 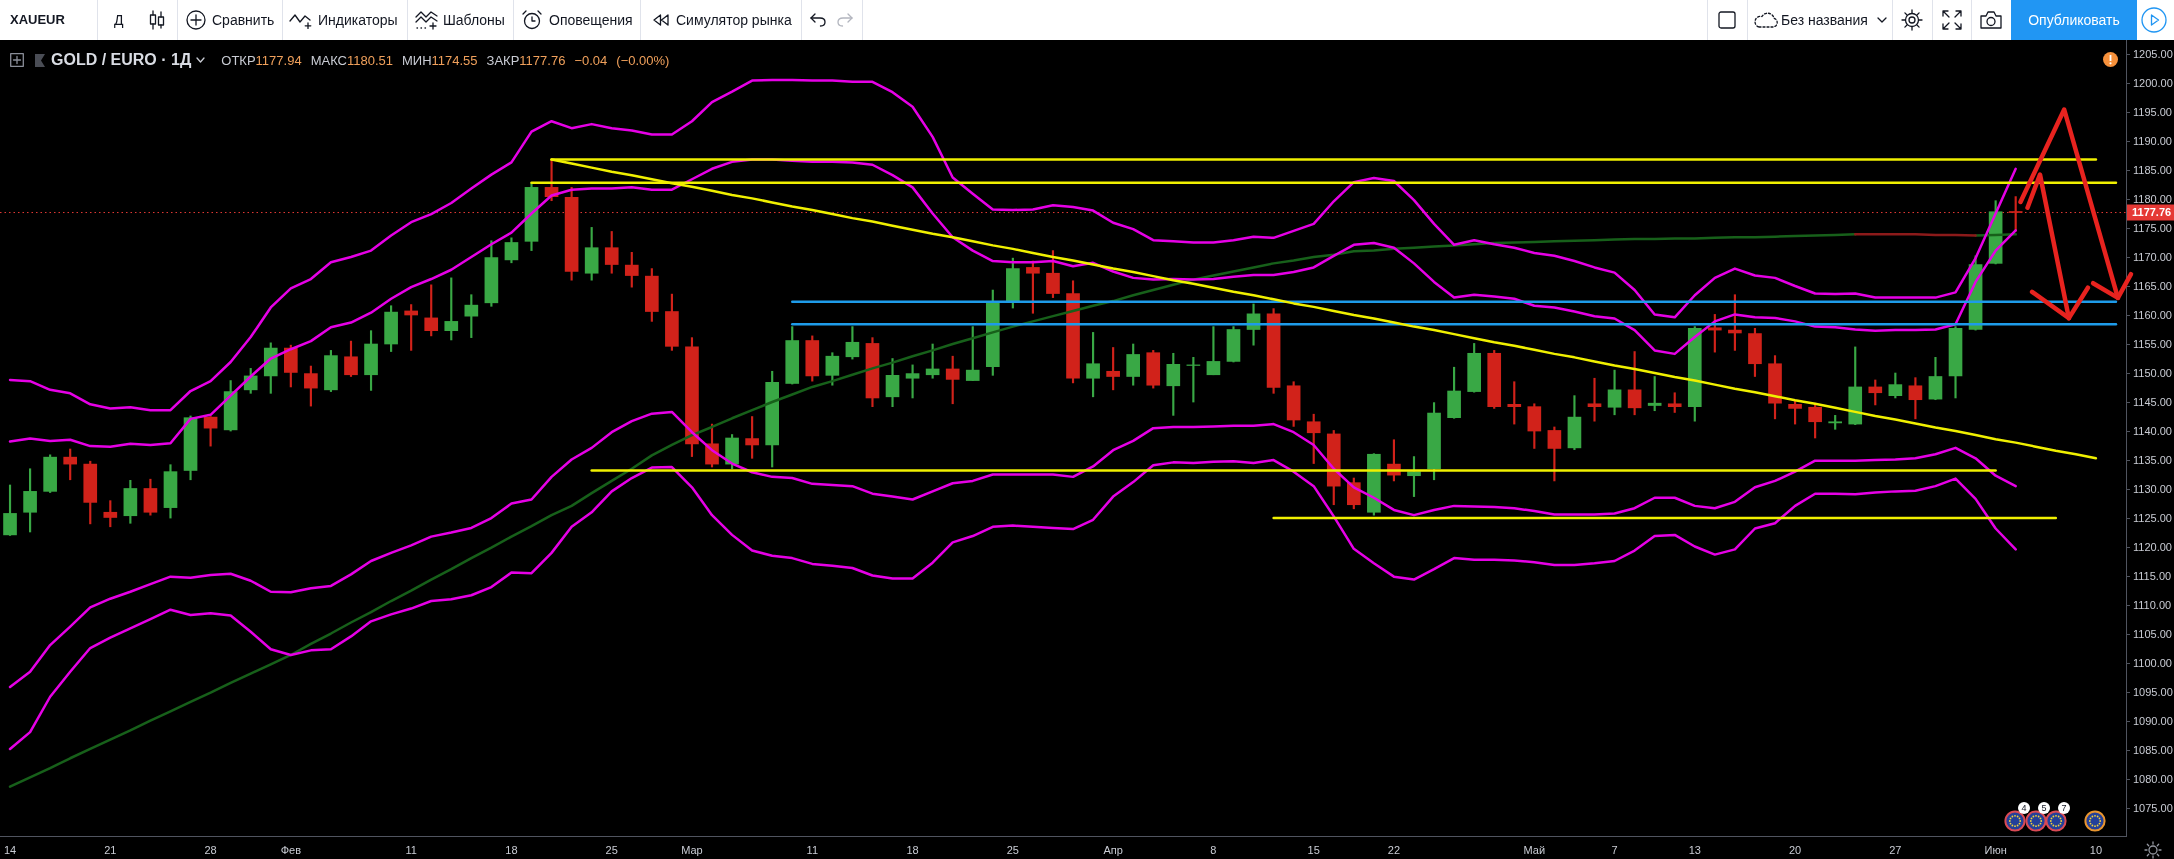 What do you see at coordinates (1995, 849) in the screenshot?
I see `x-tick-label: Июн` at bounding box center [1995, 849].